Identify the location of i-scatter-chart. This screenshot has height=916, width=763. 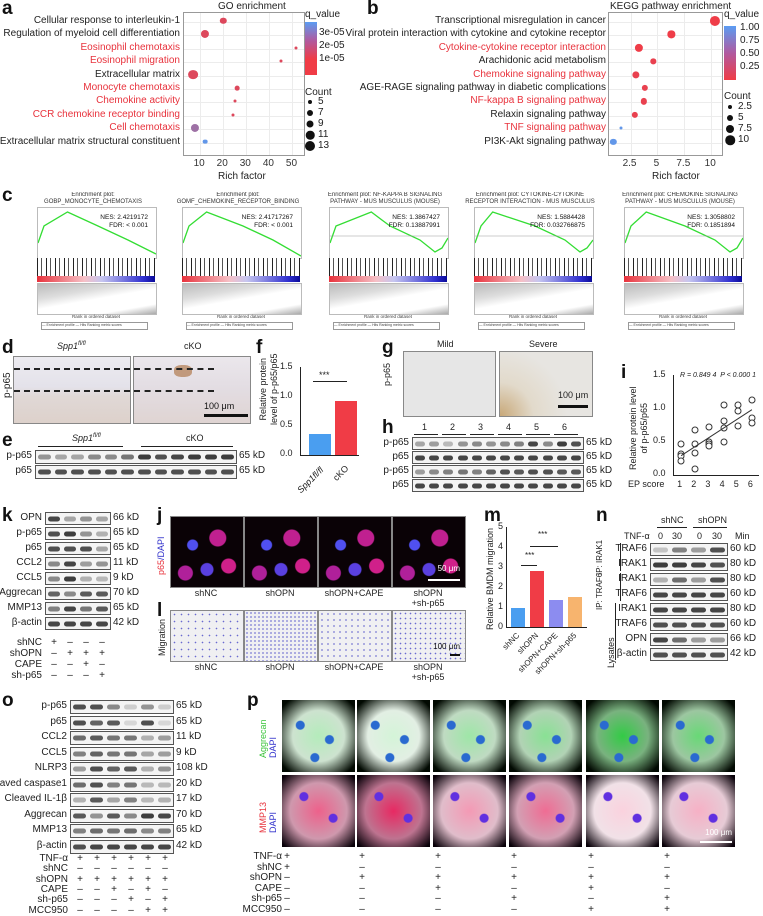
(716, 425).